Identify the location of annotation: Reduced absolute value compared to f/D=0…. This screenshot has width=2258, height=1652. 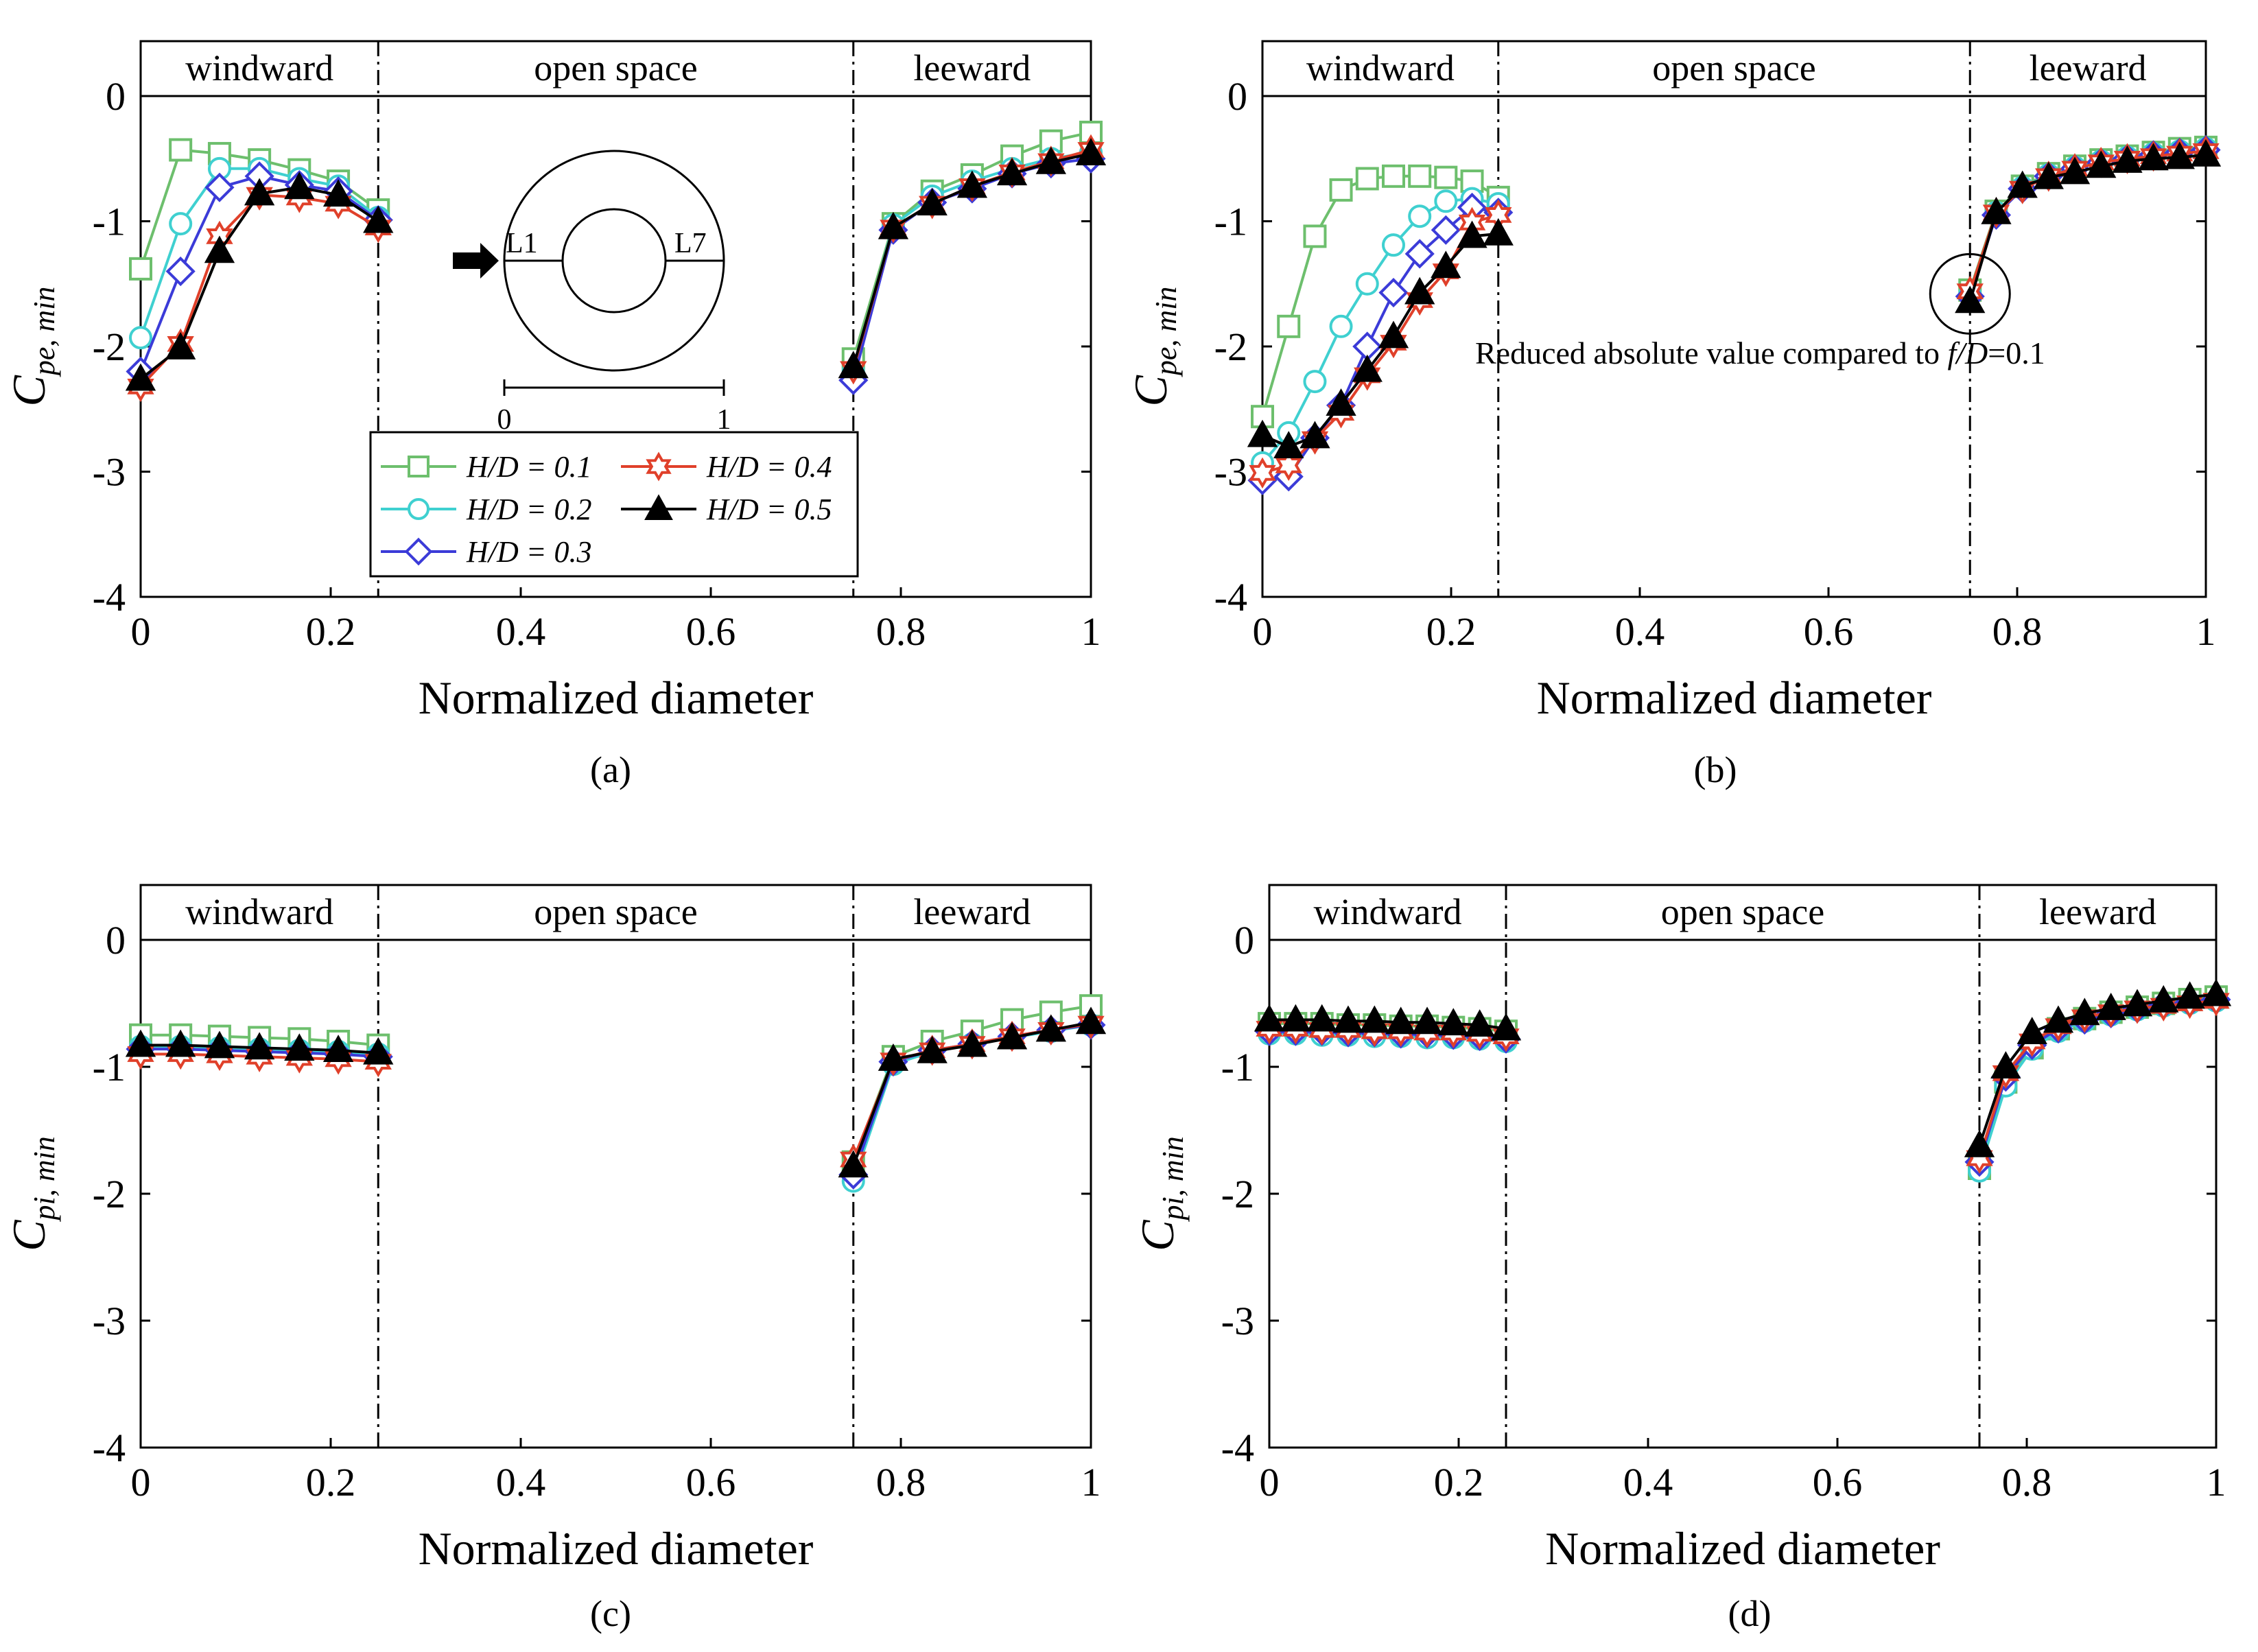
(1760, 311).